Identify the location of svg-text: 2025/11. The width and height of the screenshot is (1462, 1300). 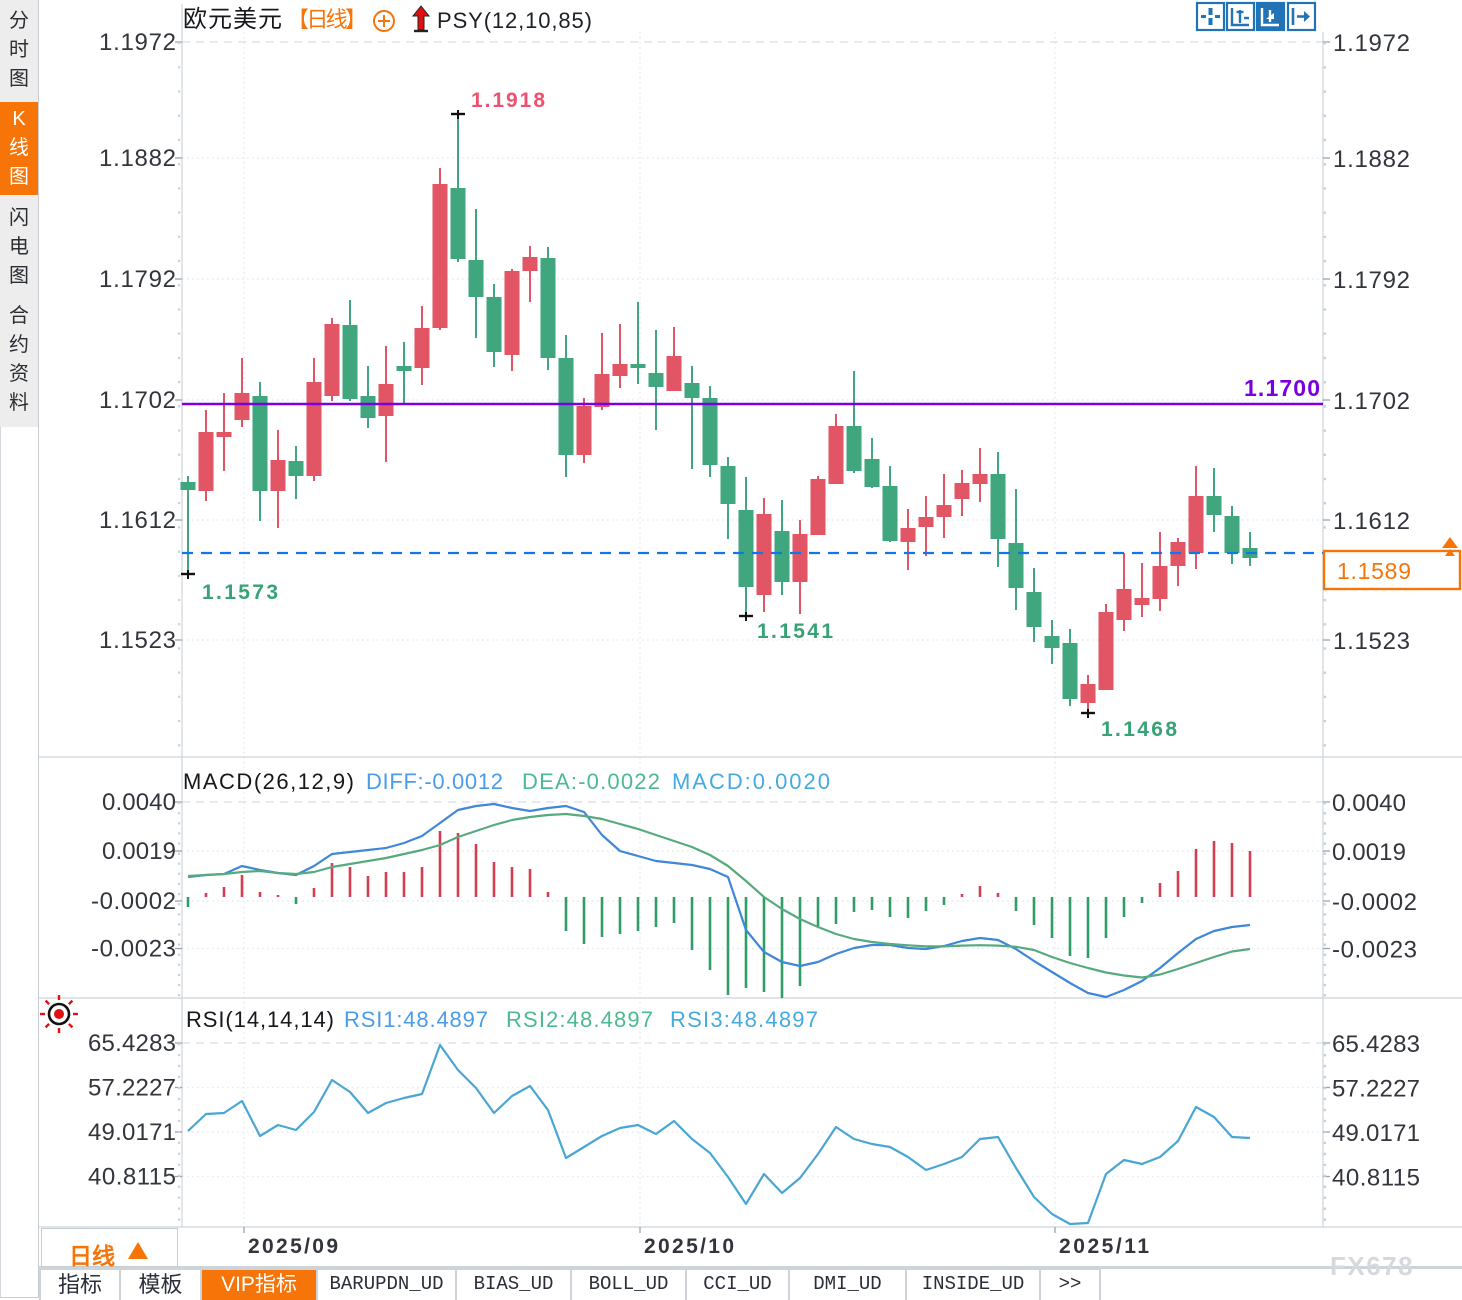
(1104, 1246).